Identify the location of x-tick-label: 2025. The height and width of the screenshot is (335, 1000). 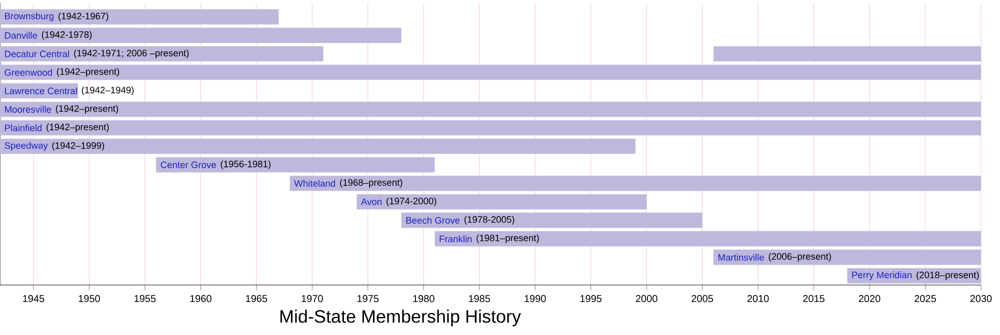
(925, 298).